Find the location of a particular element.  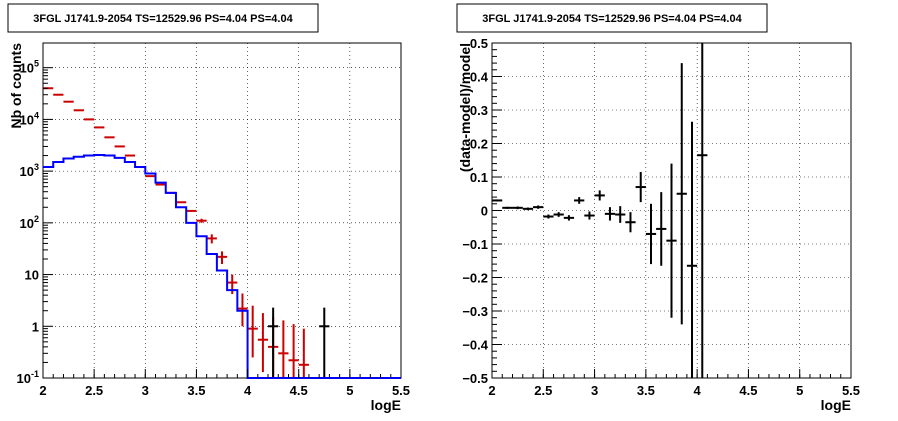

left-y-tick-label: 1 is located at coordinates (35, 326).